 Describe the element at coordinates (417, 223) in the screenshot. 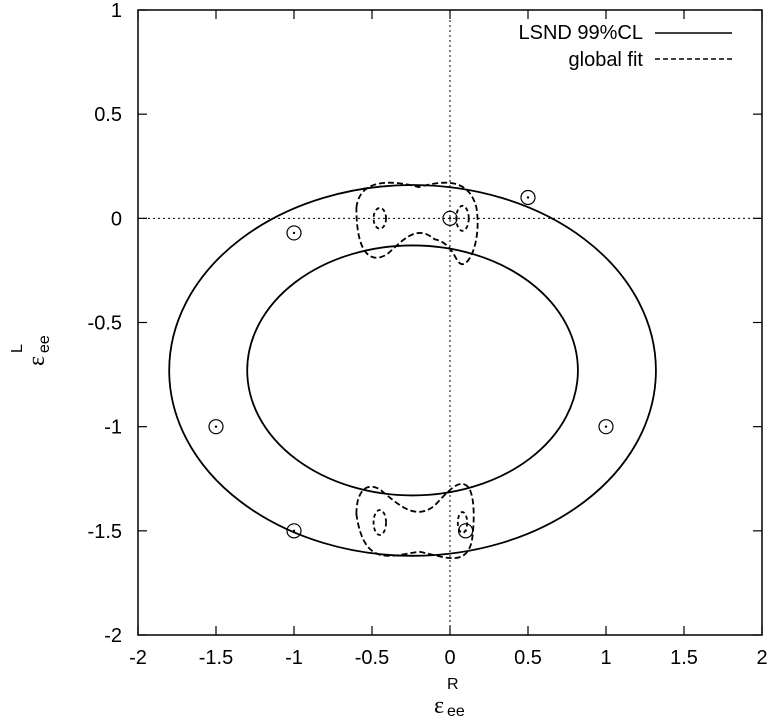

I see `global-fit-upper-contour` at that location.